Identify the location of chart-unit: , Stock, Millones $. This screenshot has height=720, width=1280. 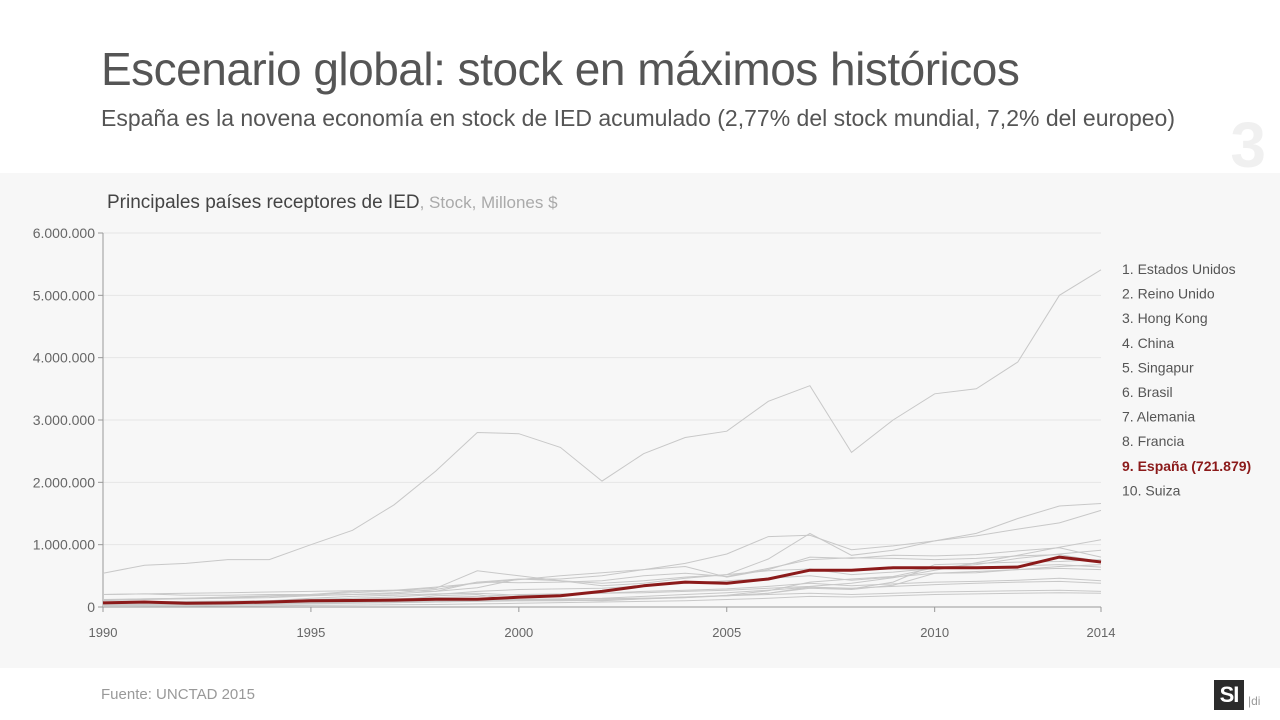
(488, 202).